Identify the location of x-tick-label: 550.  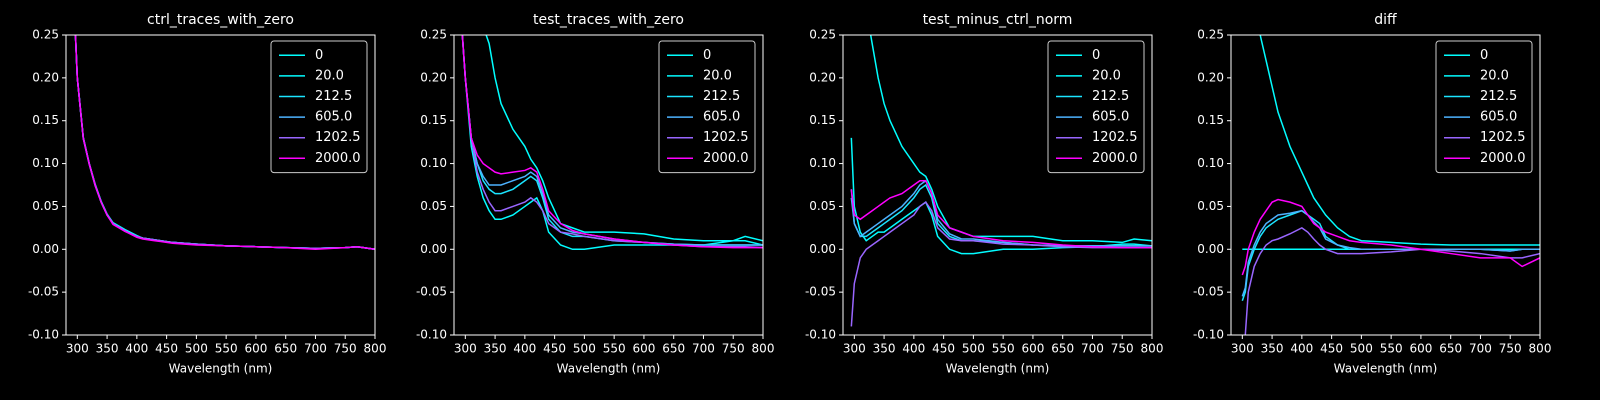
(226, 349).